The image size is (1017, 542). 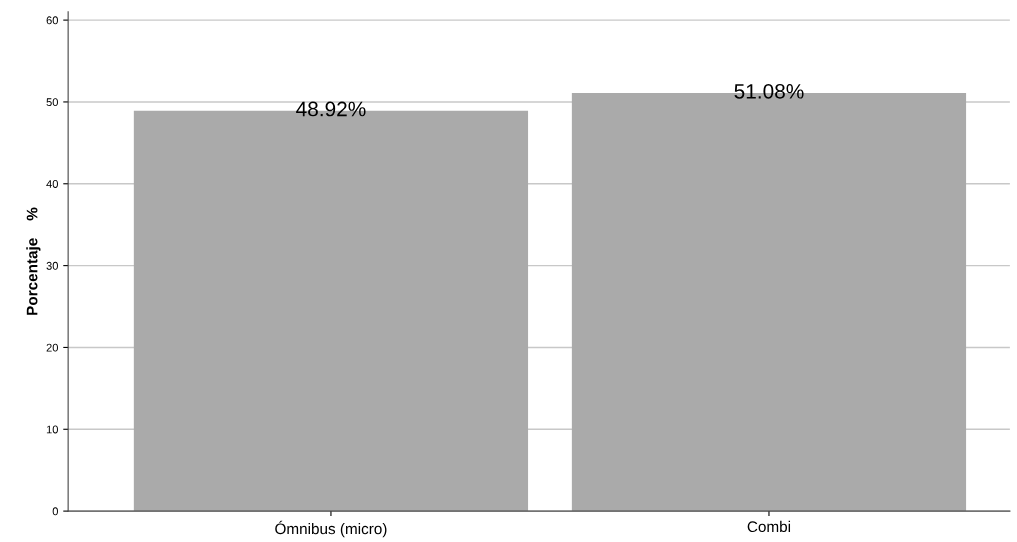 What do you see at coordinates (52, 102) in the screenshot?
I see `y-tick-label: 50` at bounding box center [52, 102].